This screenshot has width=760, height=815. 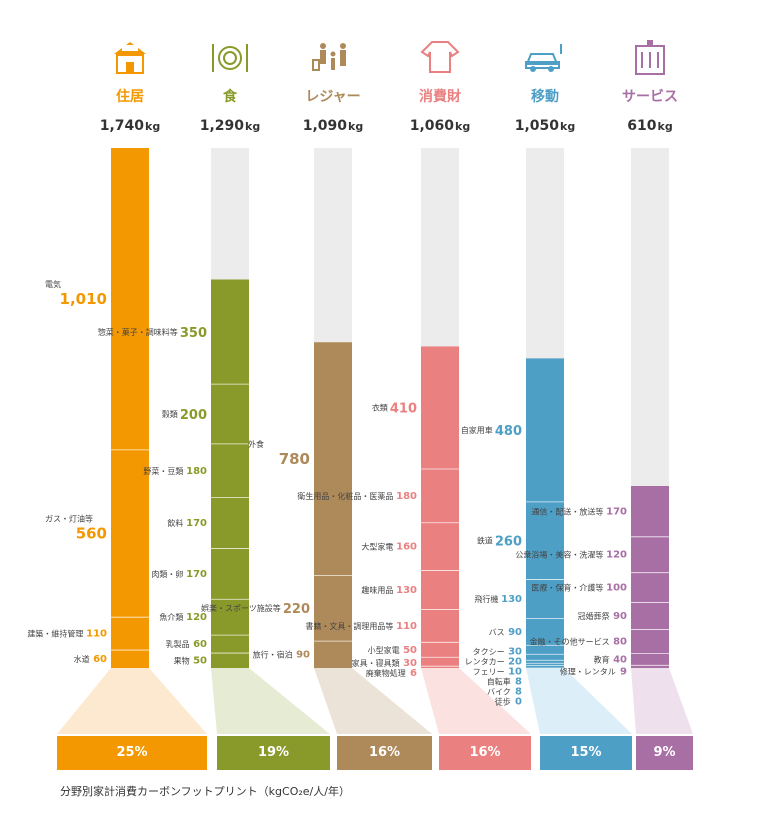 What do you see at coordinates (545, 126) in the screenshot?
I see `category-total: 1,050kg` at bounding box center [545, 126].